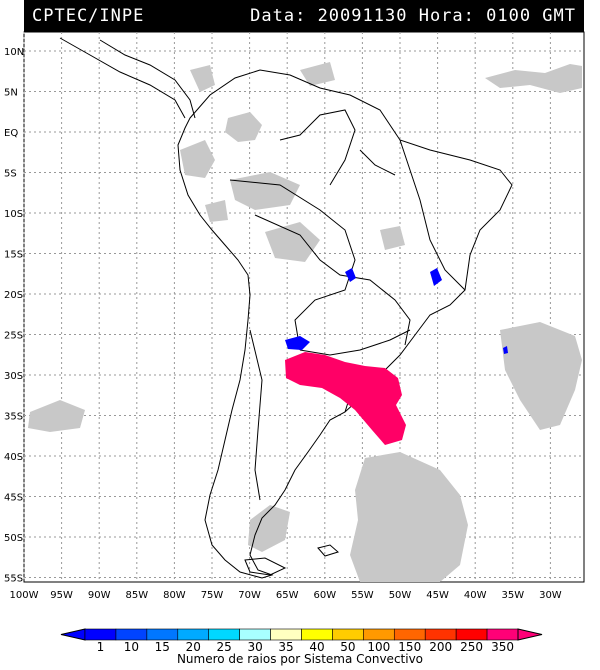  What do you see at coordinates (505, 350) in the screenshot?
I see `convective-system-atlantic` at bounding box center [505, 350].